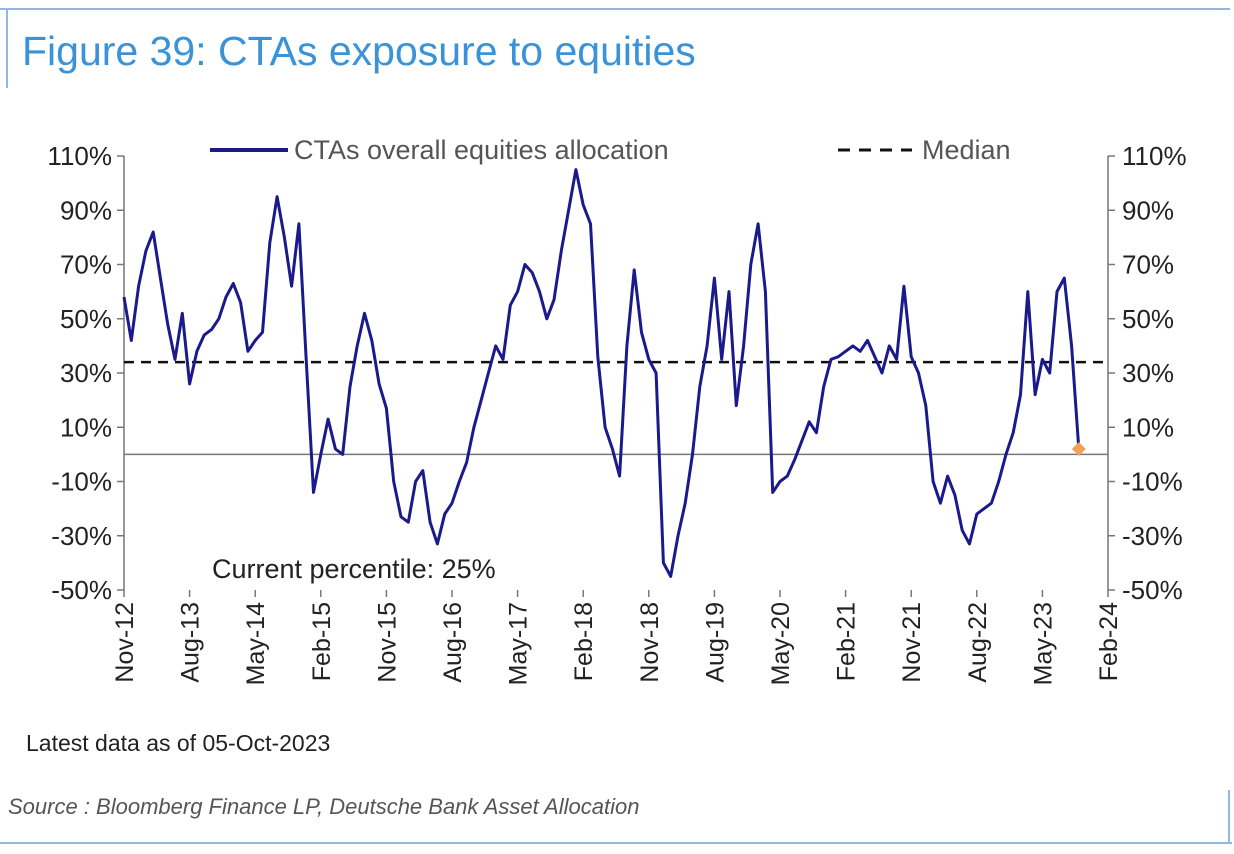 This screenshot has height=854, width=1234. What do you see at coordinates (86, 427) in the screenshot?
I see `y-tick-label-left: 10%` at bounding box center [86, 427].